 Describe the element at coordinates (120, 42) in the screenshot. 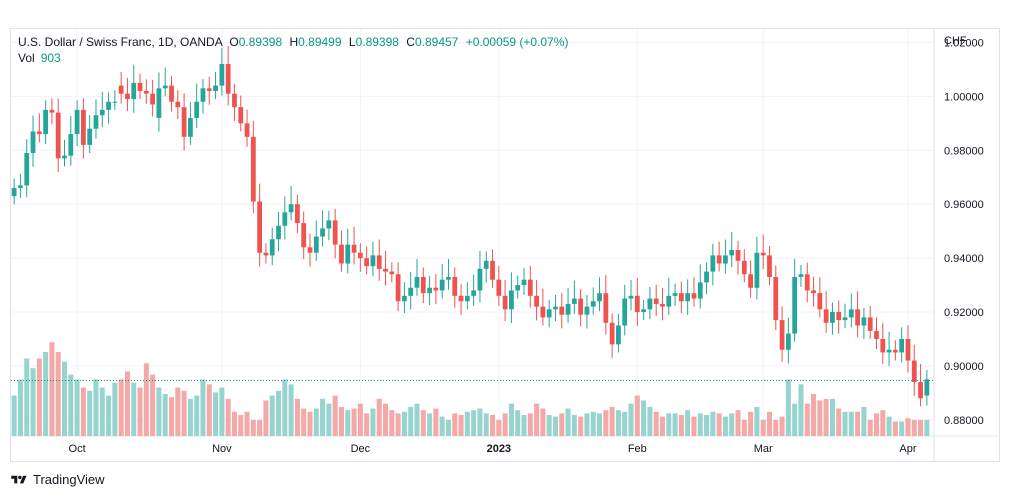

I see `symbol-title: U.S. Dollar / Swiss Franc, 1D, OANDA` at that location.